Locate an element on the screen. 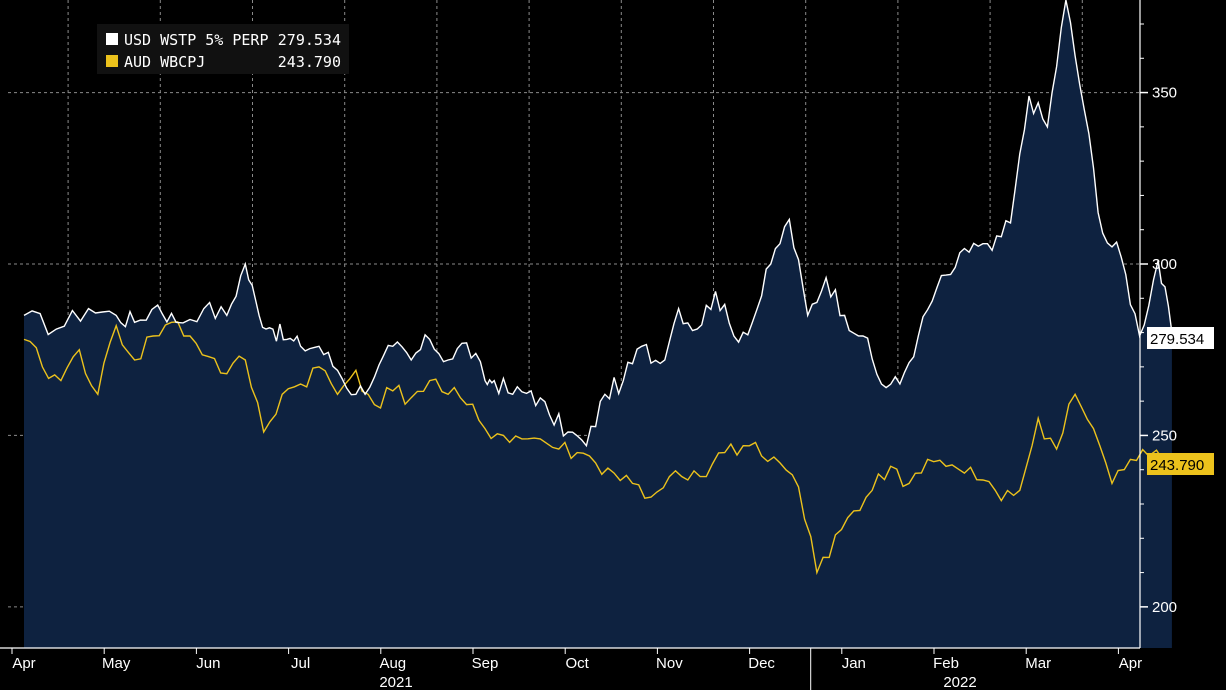  legend-series-value-aud-wbcpj: 243.790 is located at coordinates (309, 62).